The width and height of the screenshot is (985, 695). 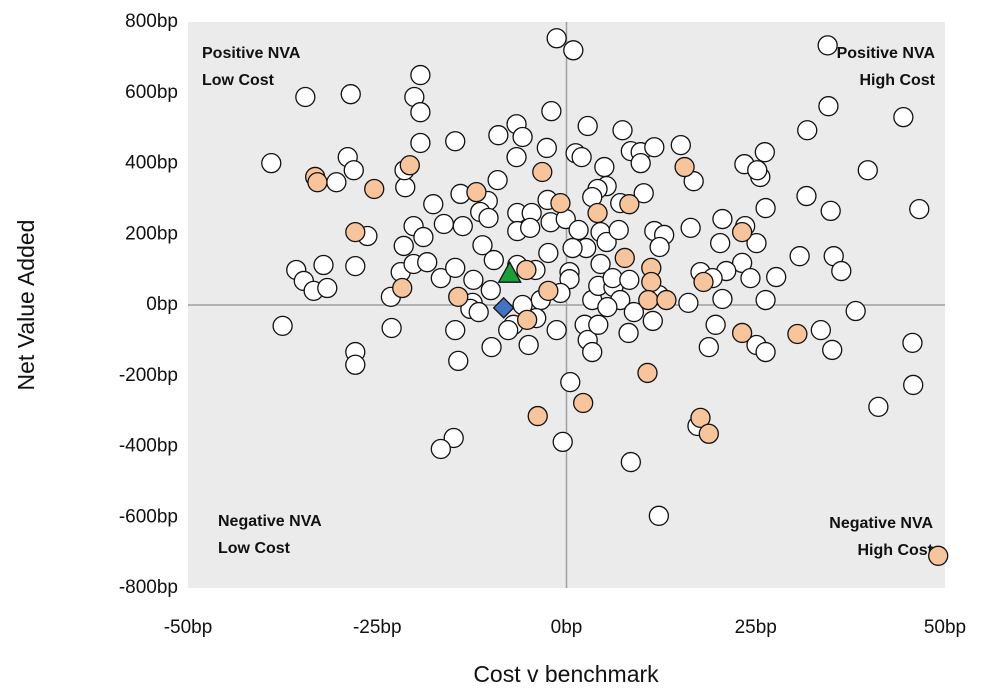 What do you see at coordinates (148, 446) in the screenshot?
I see `y-tick-label: -400bp` at bounding box center [148, 446].